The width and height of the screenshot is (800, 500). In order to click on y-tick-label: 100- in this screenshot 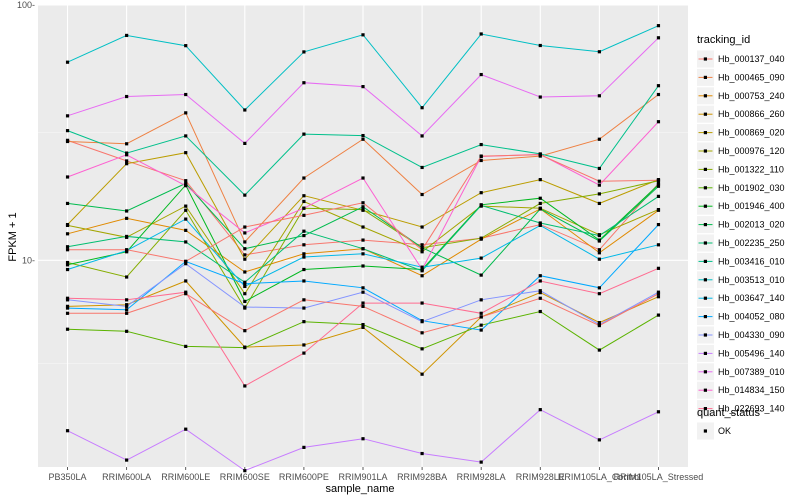, I will do `click(26, 5)`.